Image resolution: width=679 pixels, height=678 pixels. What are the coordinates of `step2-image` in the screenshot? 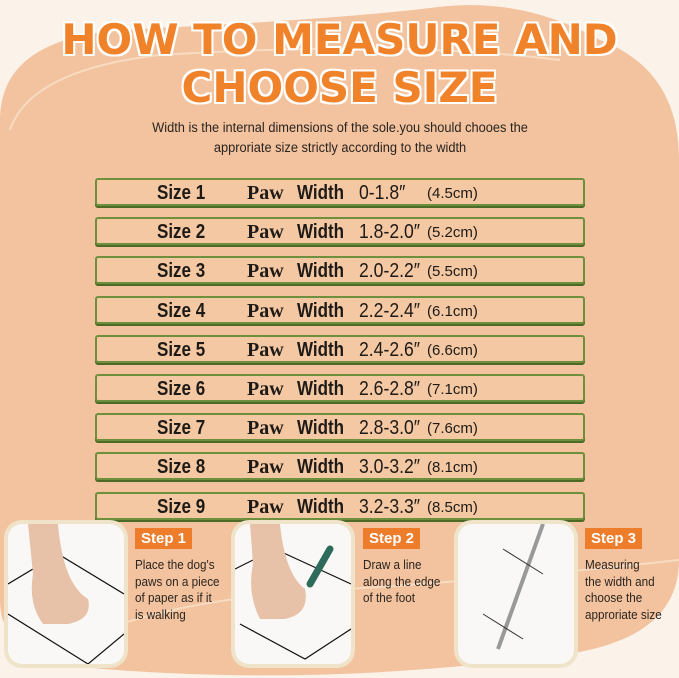 It's located at (293, 594).